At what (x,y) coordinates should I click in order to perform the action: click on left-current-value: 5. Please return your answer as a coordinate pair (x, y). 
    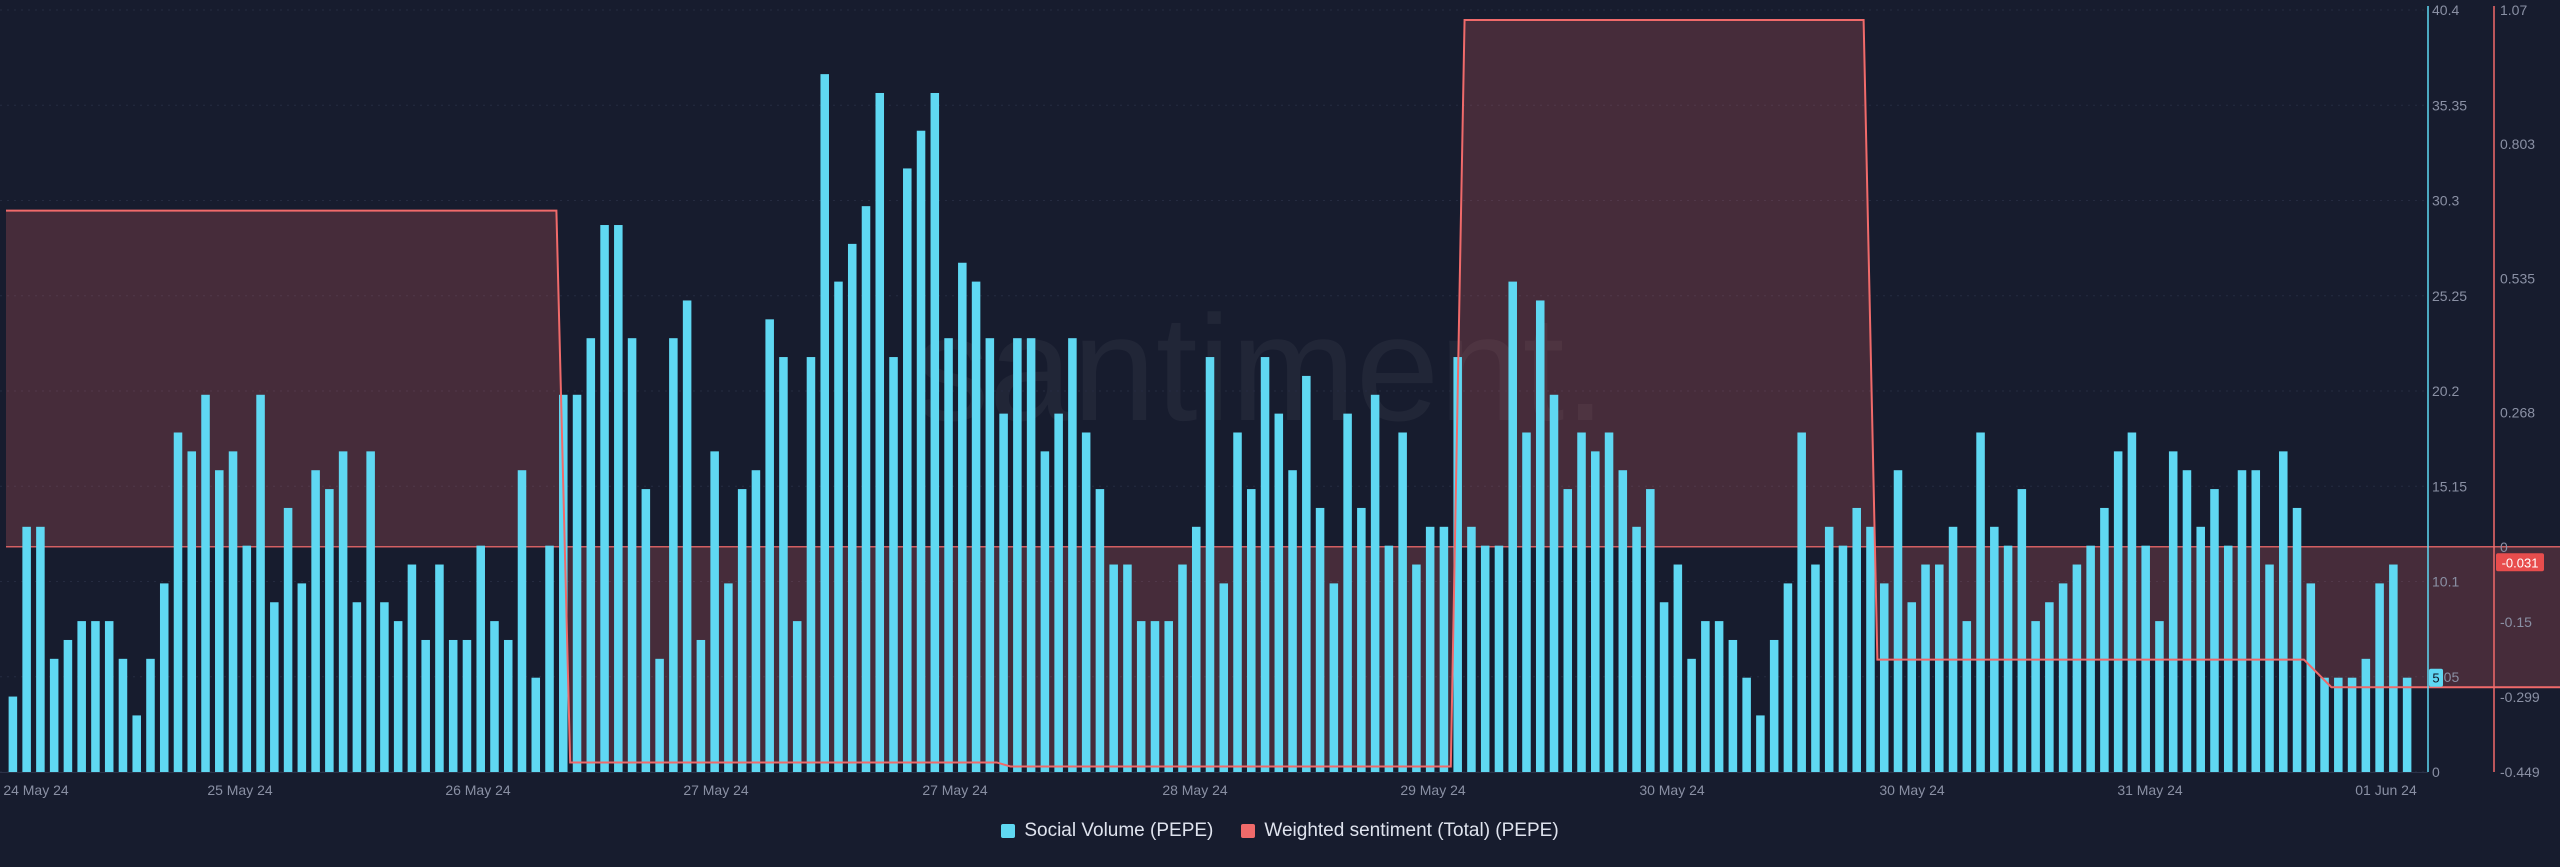
    Looking at the image, I should click on (2435, 678).